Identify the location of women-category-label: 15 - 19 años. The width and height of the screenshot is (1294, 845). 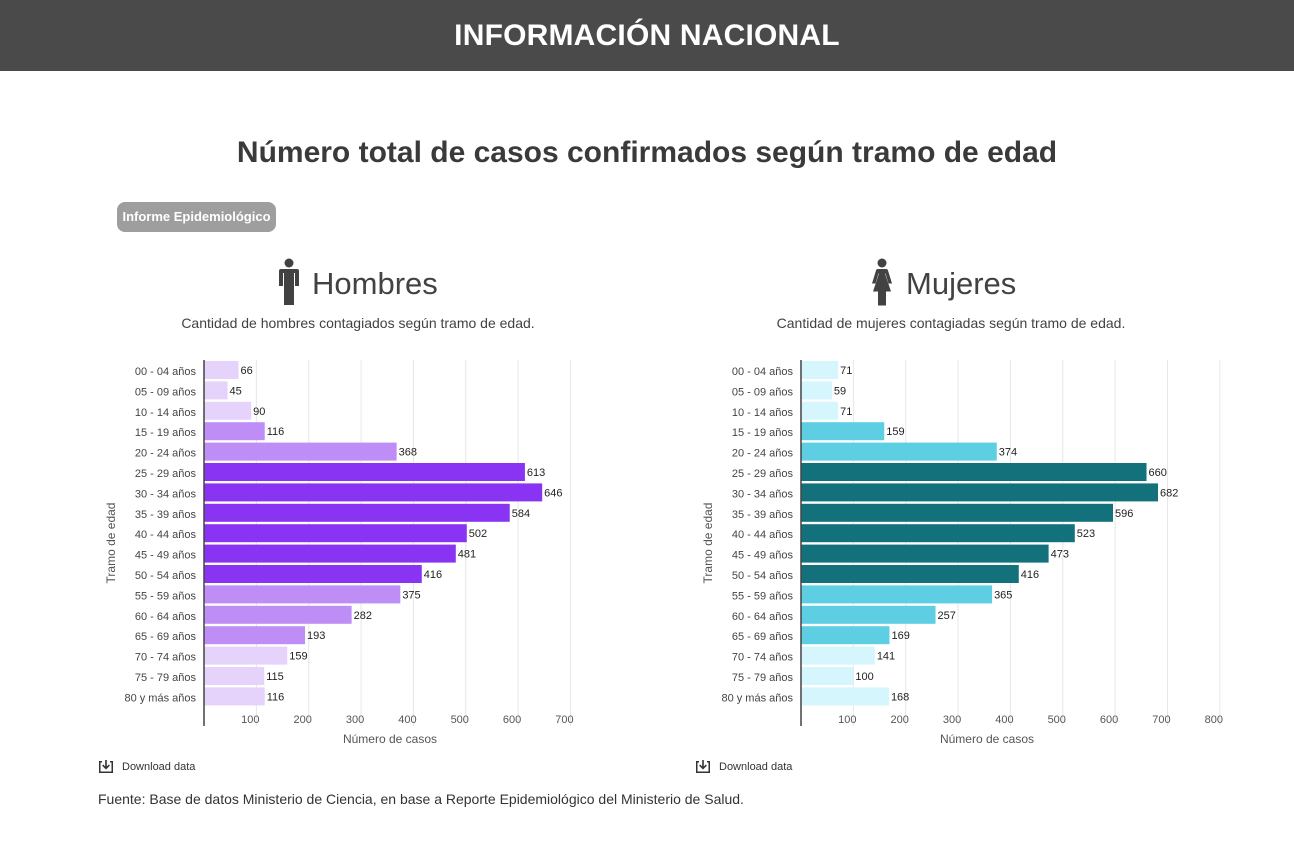
(763, 433).